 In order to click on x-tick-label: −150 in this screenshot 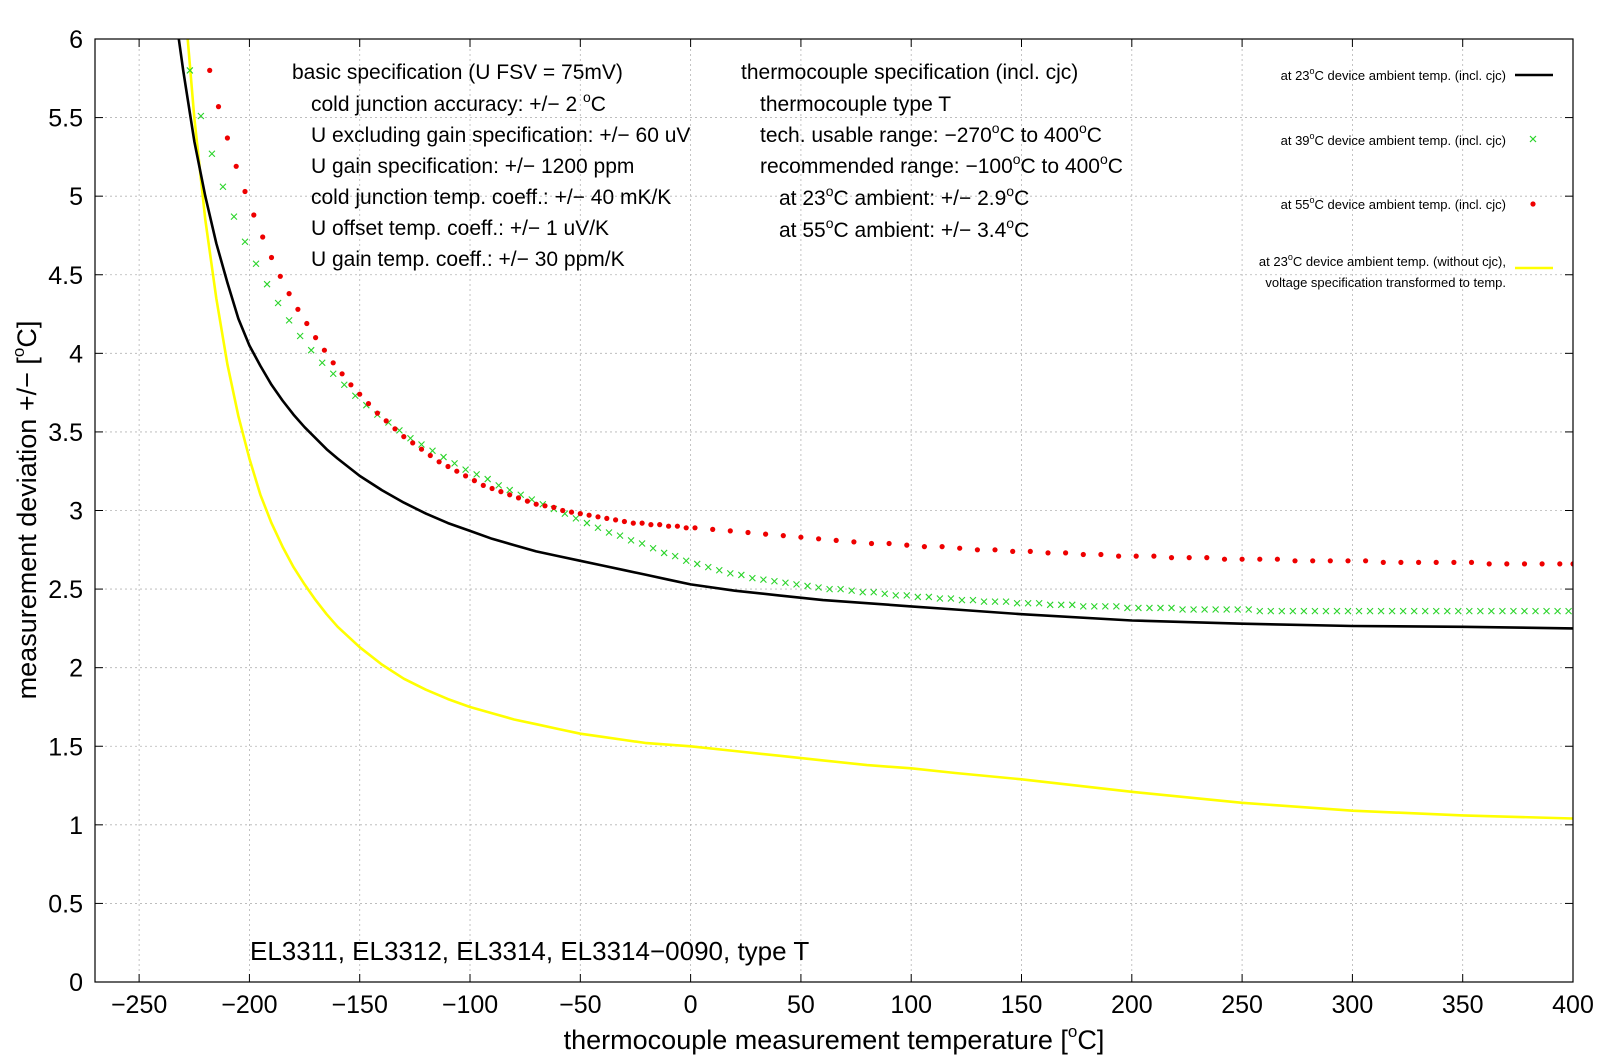, I will do `click(360, 1005)`.